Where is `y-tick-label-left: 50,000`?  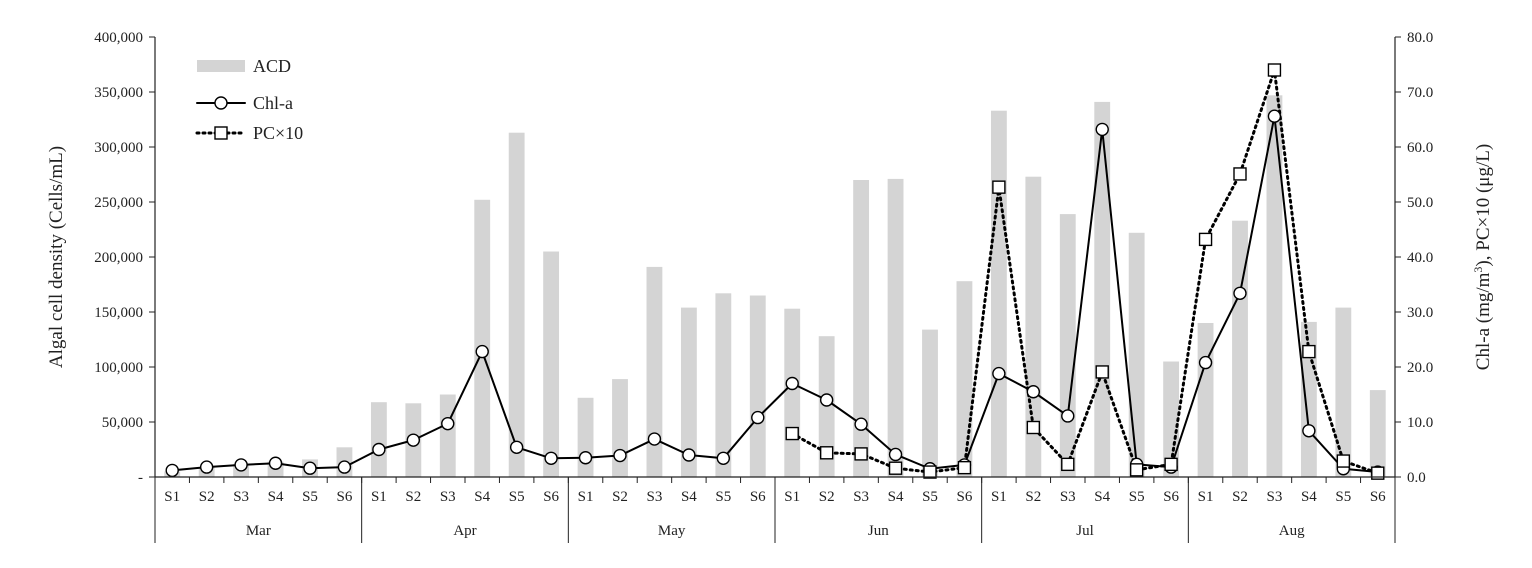
y-tick-label-left: 50,000 is located at coordinates (122, 423).